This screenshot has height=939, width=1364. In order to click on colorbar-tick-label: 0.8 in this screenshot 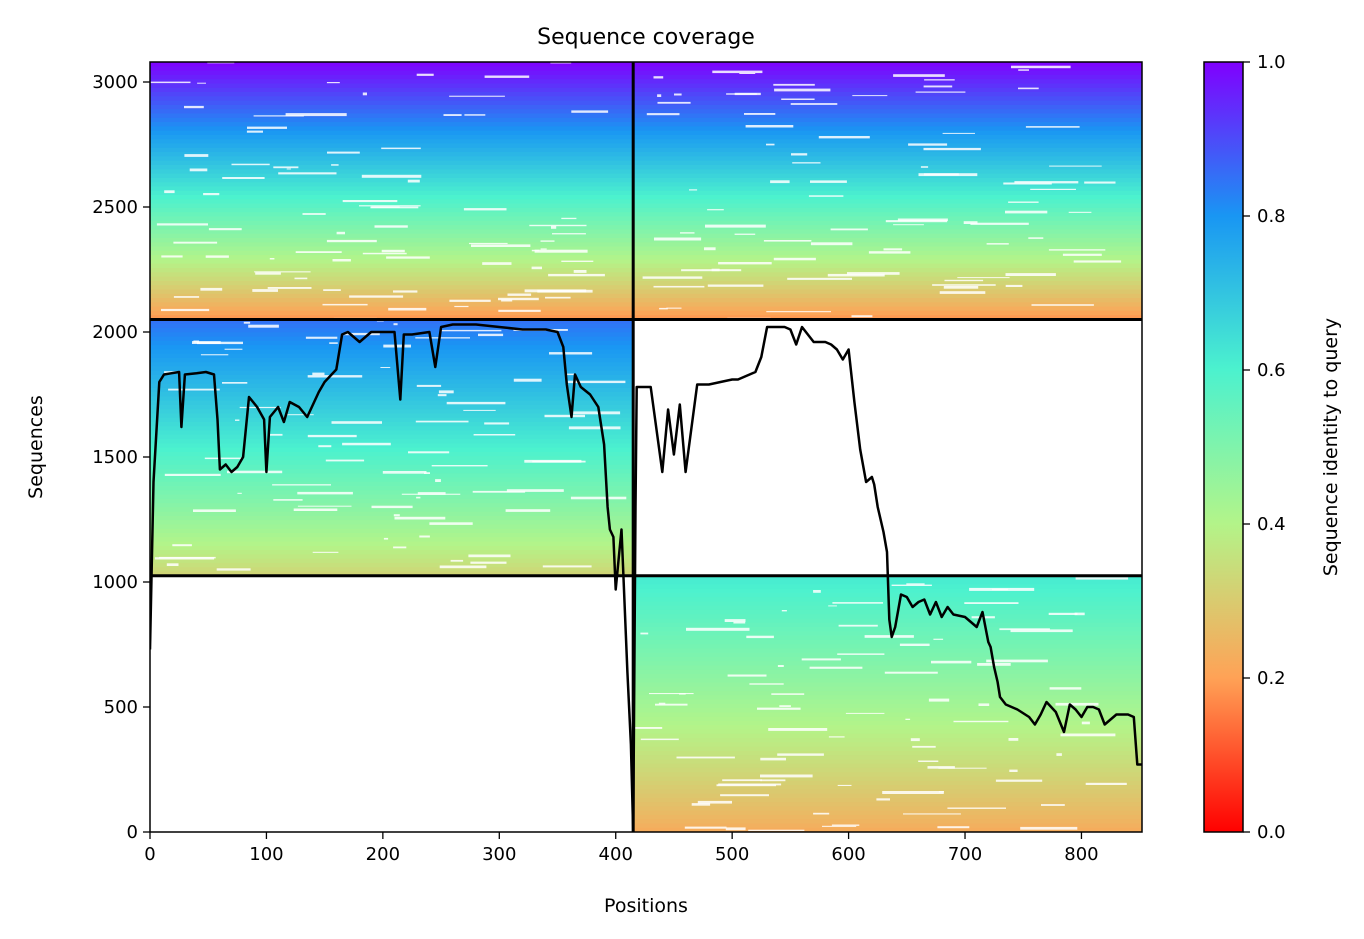, I will do `click(1271, 216)`.